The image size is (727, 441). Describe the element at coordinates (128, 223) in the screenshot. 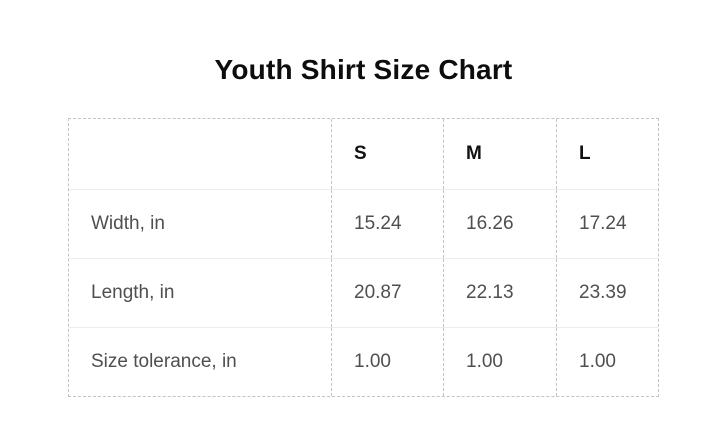

I see `row-label-width: Width, in` at that location.